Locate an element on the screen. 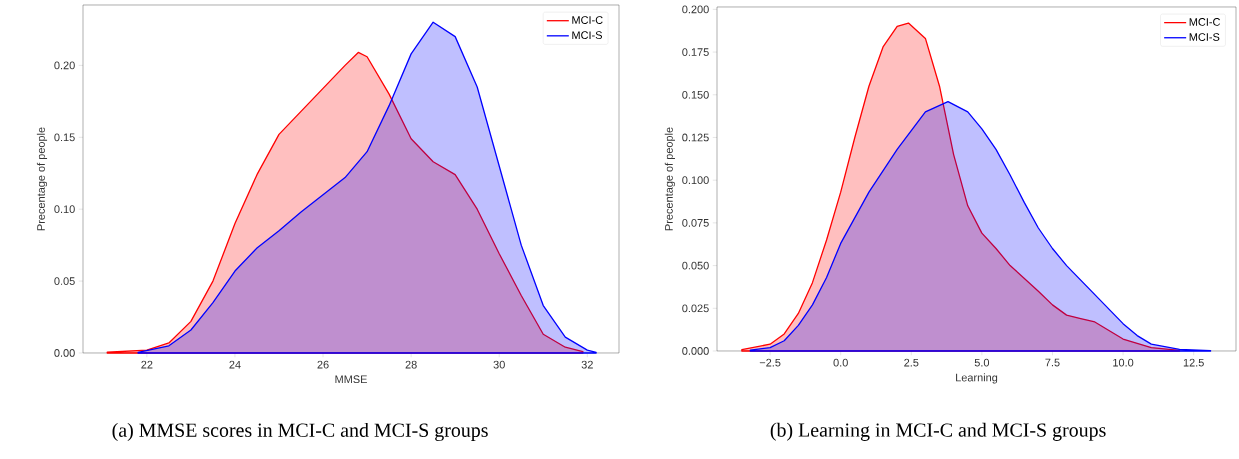  x-tick-label: 0.0 is located at coordinates (840, 362).